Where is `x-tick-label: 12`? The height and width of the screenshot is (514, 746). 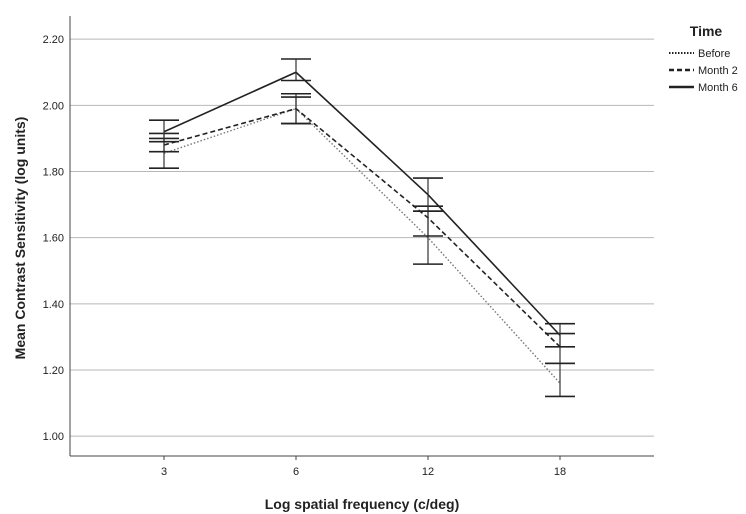
x-tick-label: 12 is located at coordinates (428, 472).